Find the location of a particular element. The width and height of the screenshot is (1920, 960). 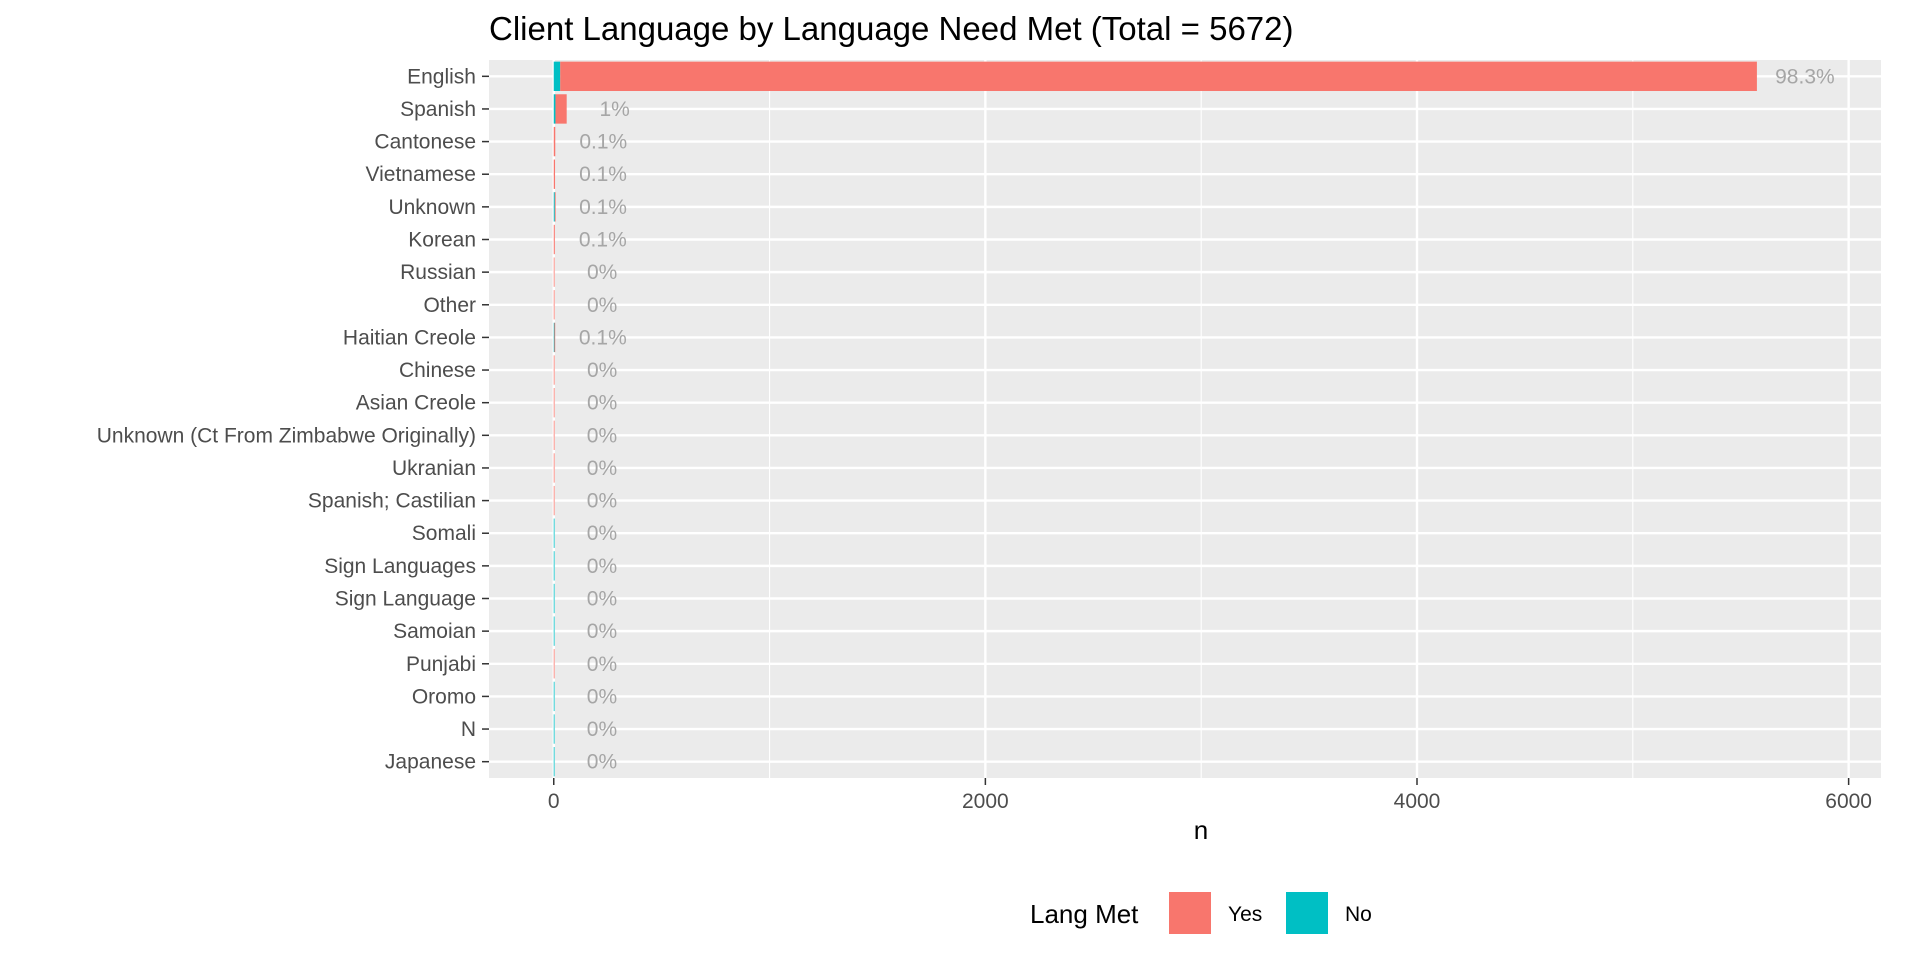

x-axis-ticks: 0 2000 4000 6000 is located at coordinates (1210, 795).